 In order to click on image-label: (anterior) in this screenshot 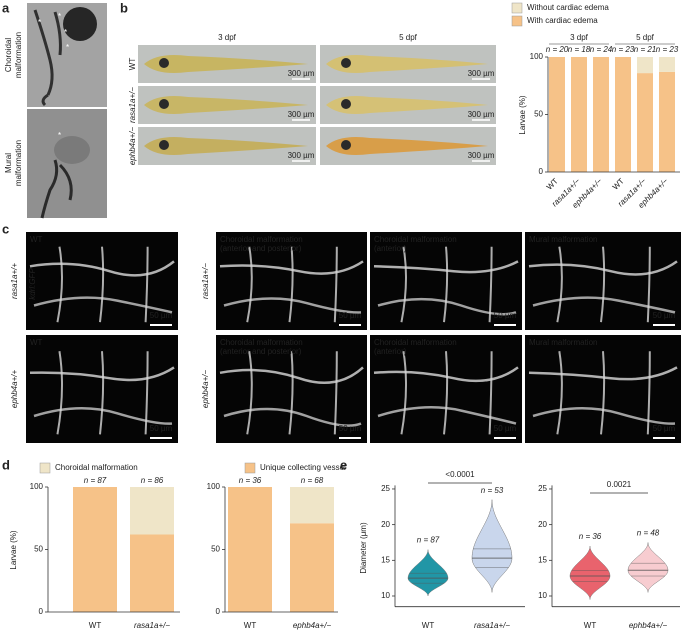, I will do `click(390, 248)`.